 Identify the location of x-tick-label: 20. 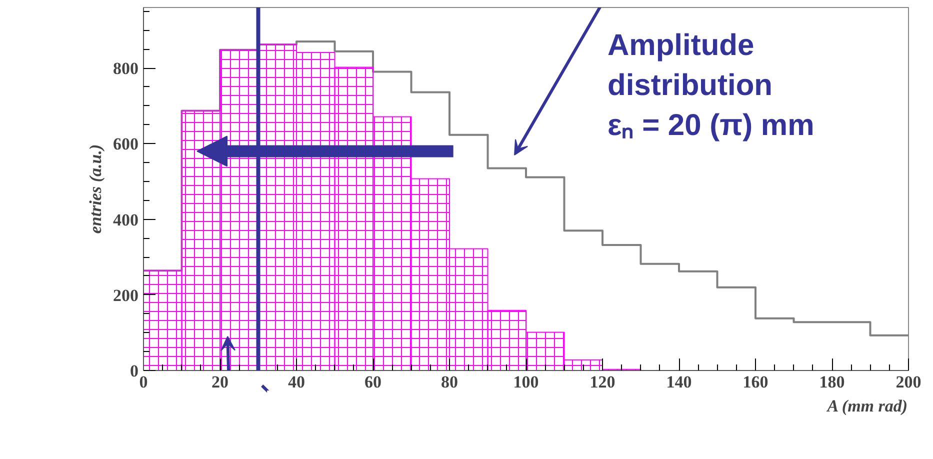
(220, 382).